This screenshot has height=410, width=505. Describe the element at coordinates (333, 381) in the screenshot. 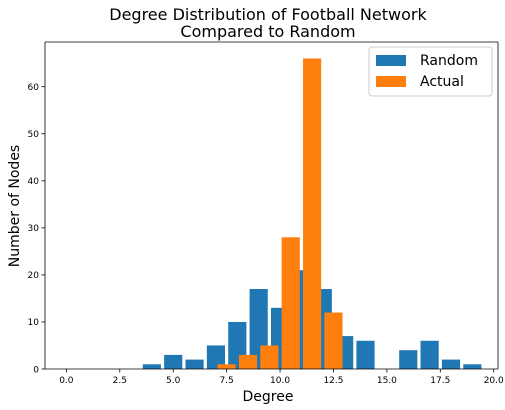

I see `x-tick-label: 12.5` at that location.